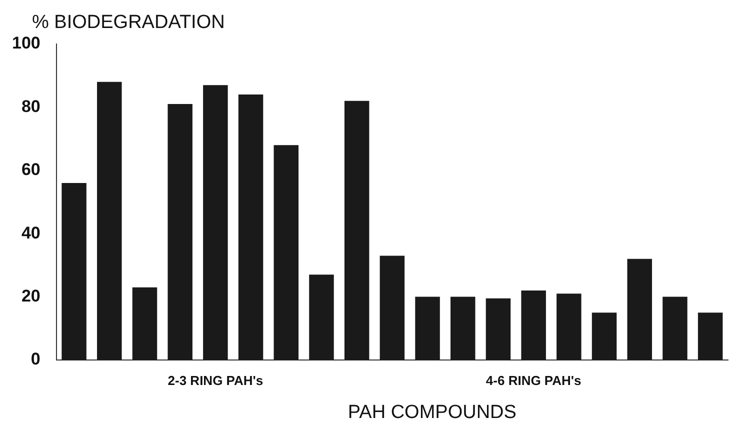 The height and width of the screenshot is (436, 738). Describe the element at coordinates (432, 412) in the screenshot. I see `x-axis-title: PAH COMPOUNDS` at that location.